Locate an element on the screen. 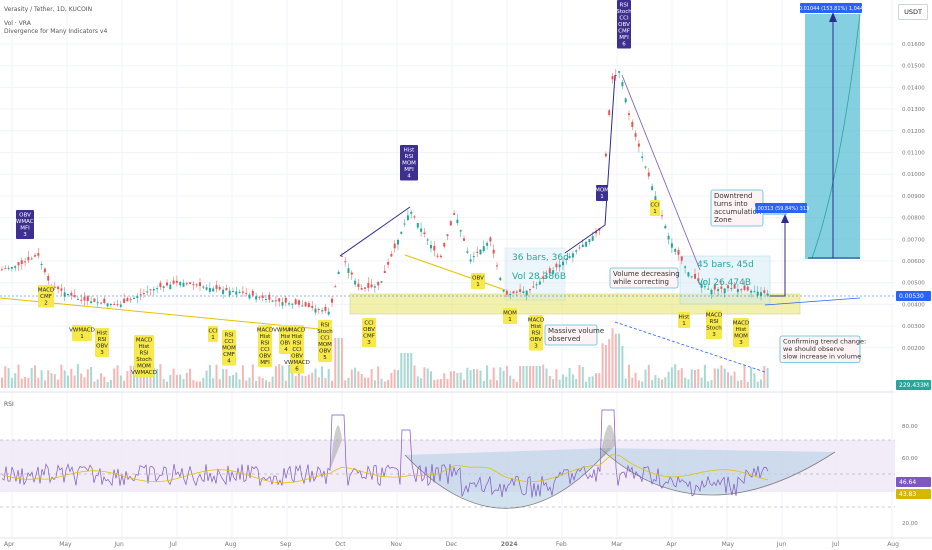 This screenshot has width=932, height=550. bull-label: CCI is located at coordinates (655, 206).